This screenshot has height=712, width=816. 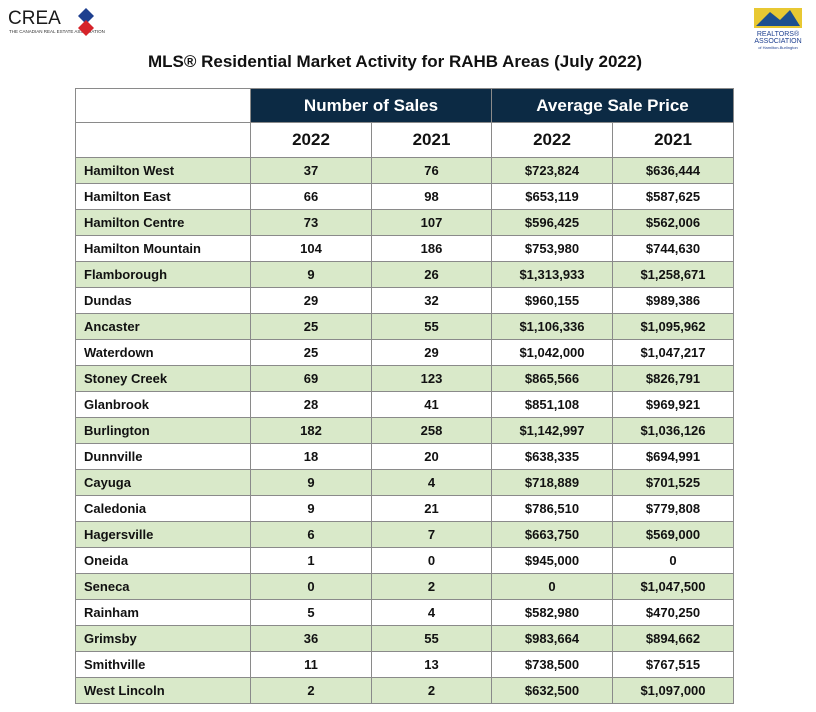 I want to click on area-name: Burlington, so click(x=163, y=430).